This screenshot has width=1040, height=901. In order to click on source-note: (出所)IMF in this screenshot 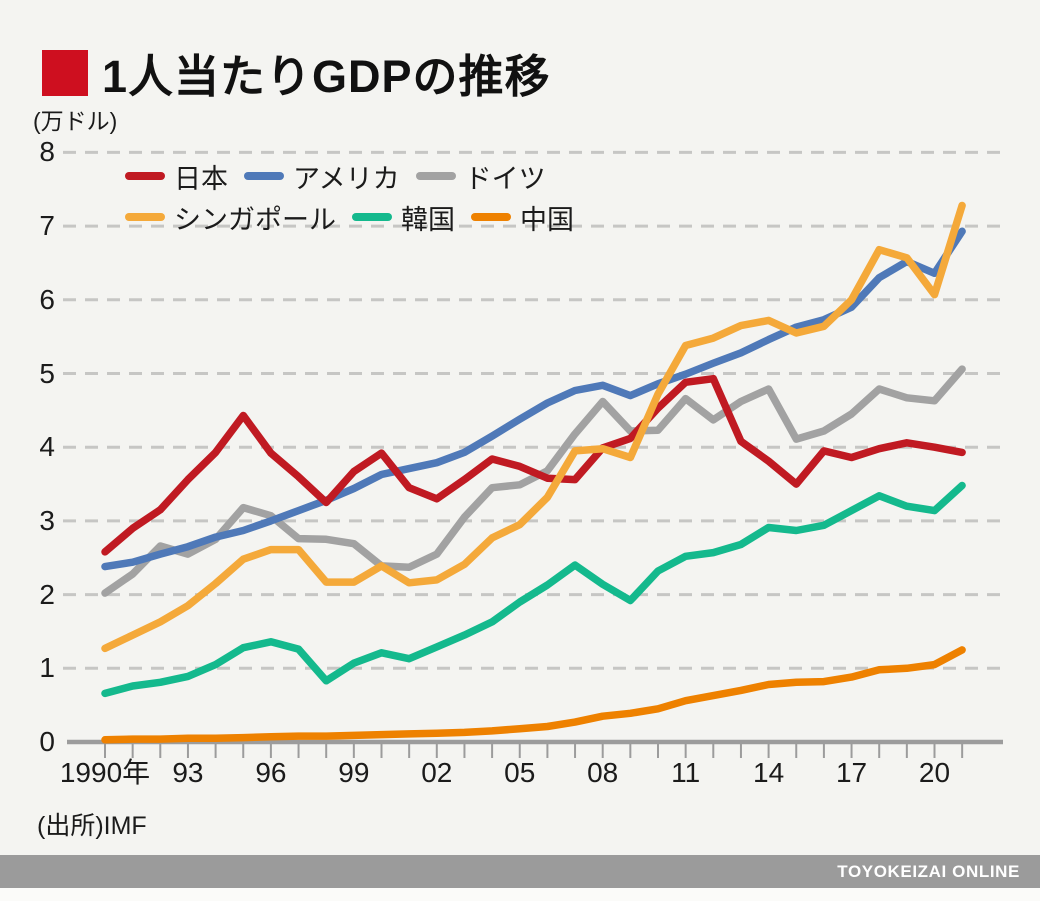, I will do `click(92, 826)`.